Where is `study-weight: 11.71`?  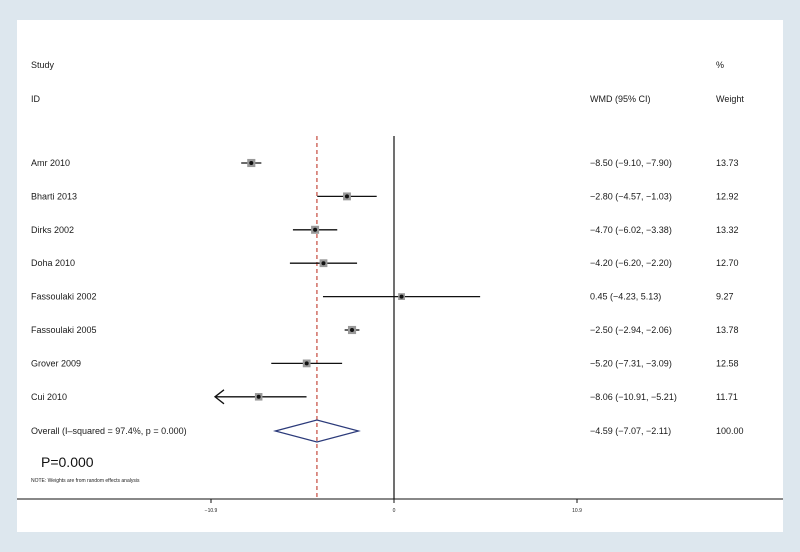 study-weight: 11.71 is located at coordinates (727, 397).